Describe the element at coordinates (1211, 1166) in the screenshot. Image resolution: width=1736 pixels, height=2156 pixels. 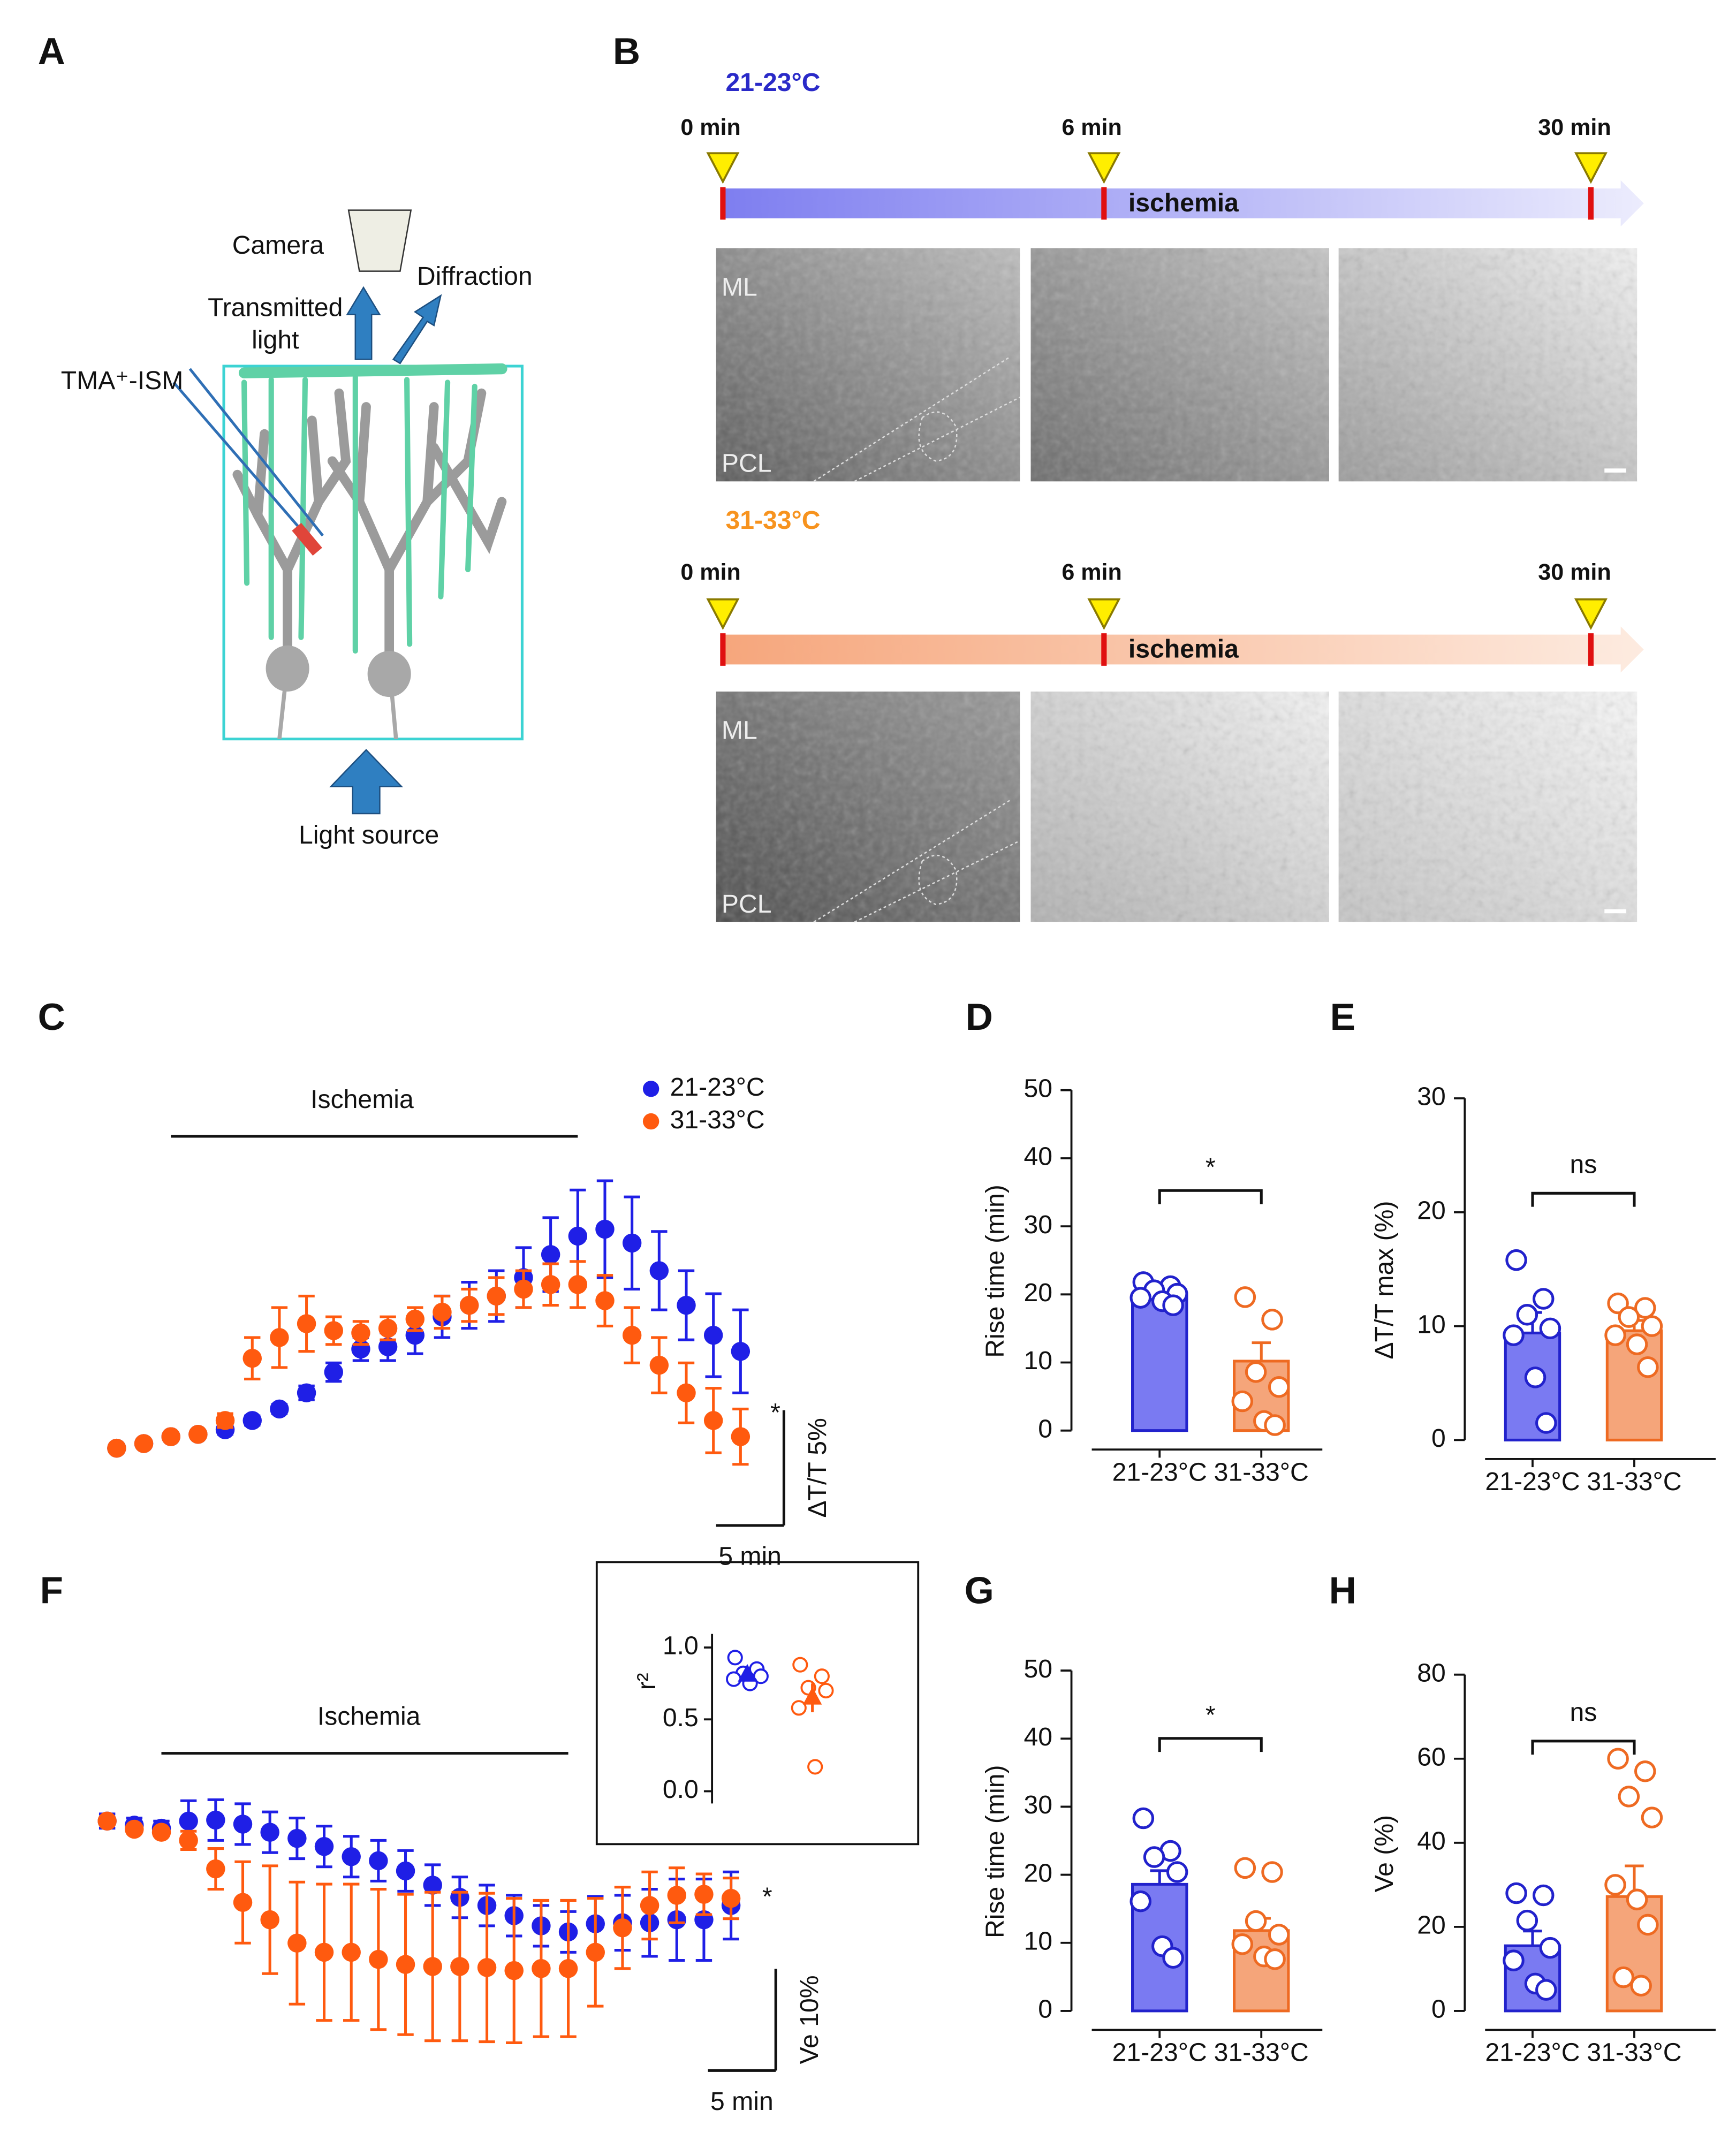
I see `significance: *` at that location.